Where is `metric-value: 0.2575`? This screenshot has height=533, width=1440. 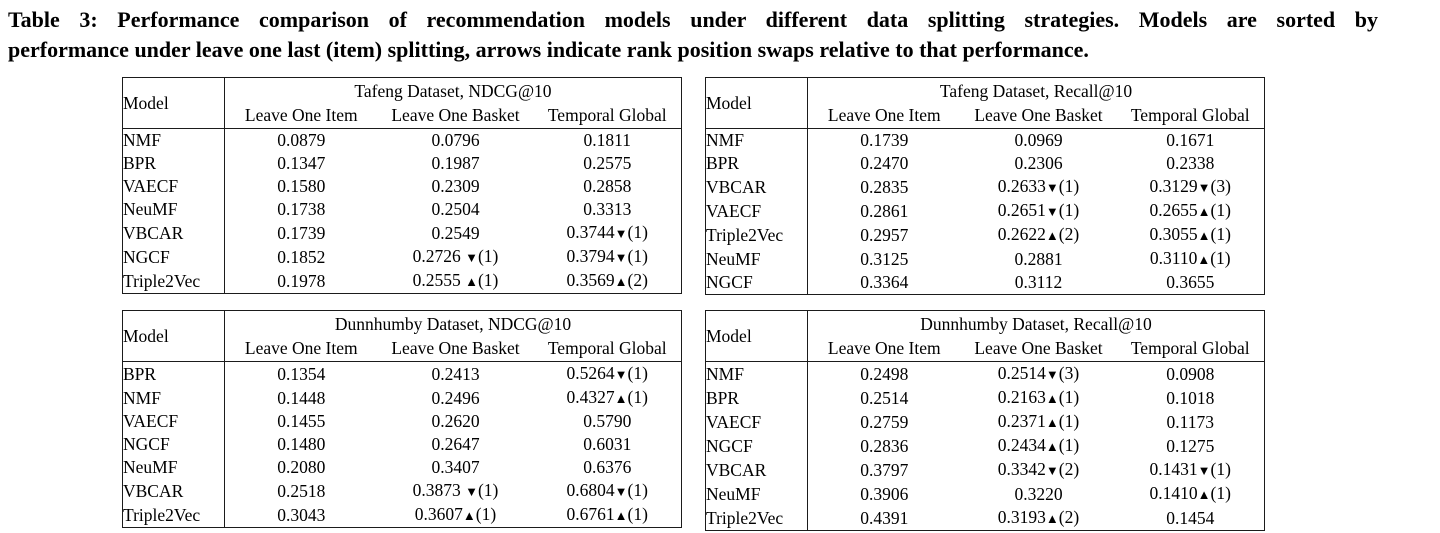
metric-value: 0.2575 is located at coordinates (607, 163).